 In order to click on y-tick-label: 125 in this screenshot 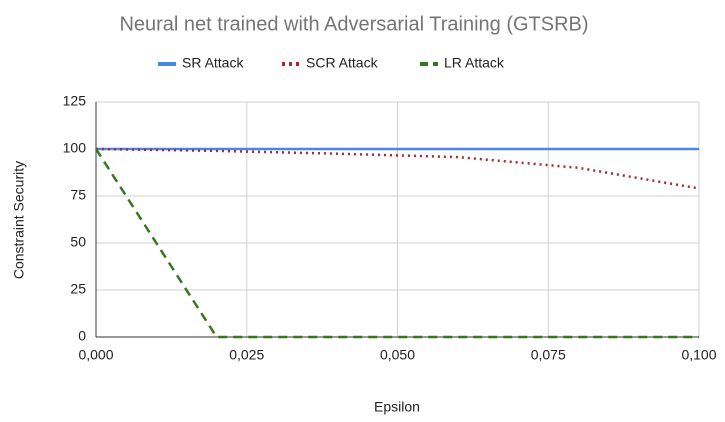, I will do `click(75, 101)`.